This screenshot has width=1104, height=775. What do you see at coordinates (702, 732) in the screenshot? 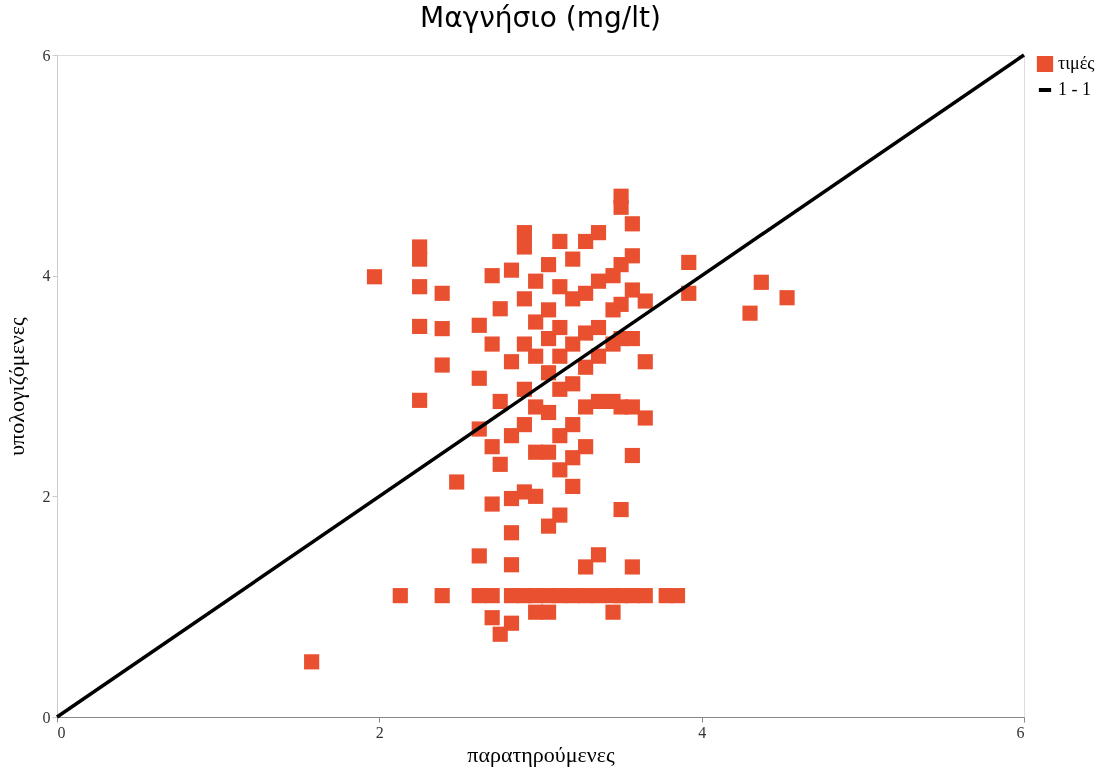
I see `x-tick-label: 4` at bounding box center [702, 732].